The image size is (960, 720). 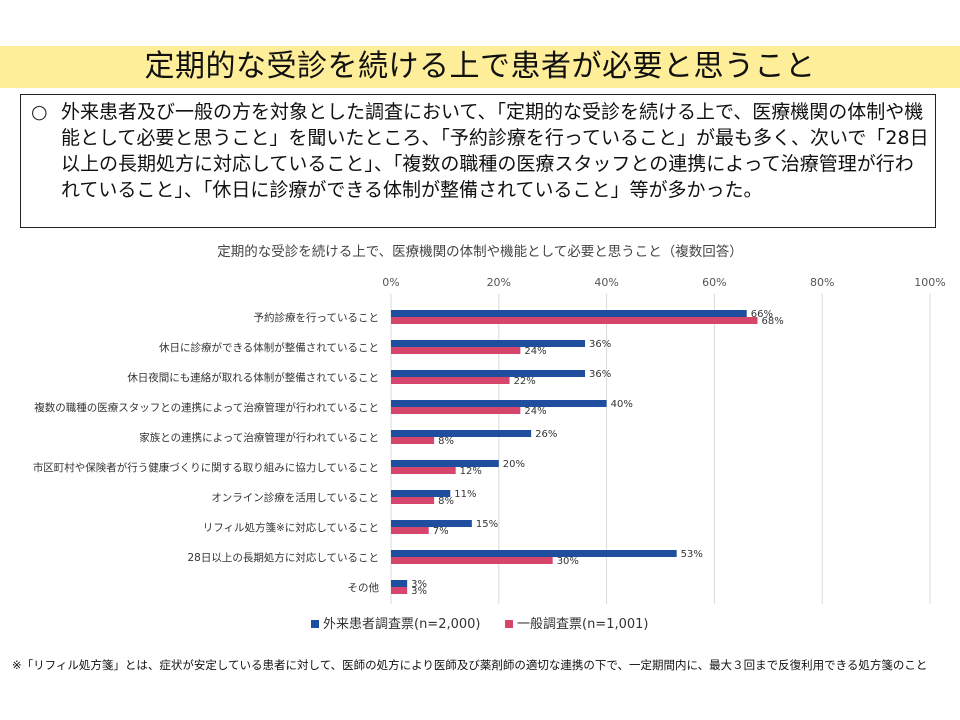 I want to click on x-tick-label: 80%, so click(x=822, y=282).